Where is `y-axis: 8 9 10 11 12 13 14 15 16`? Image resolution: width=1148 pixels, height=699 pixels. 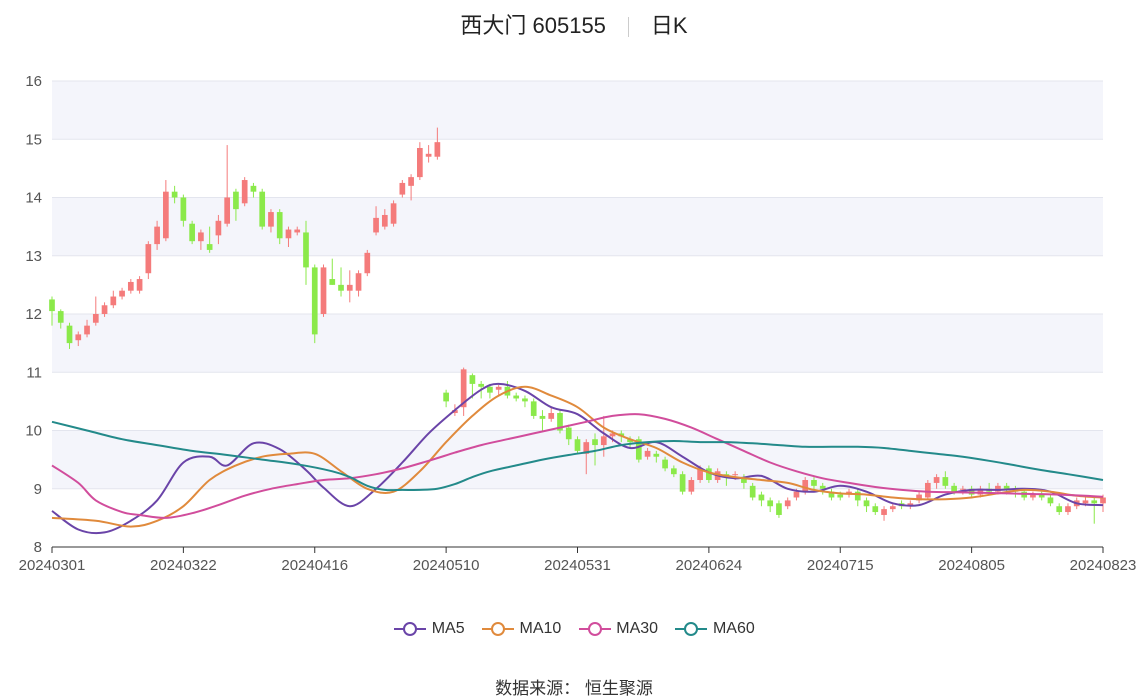
y-axis: 8 9 10 11 12 13 14 15 16 is located at coordinates (33, 314).